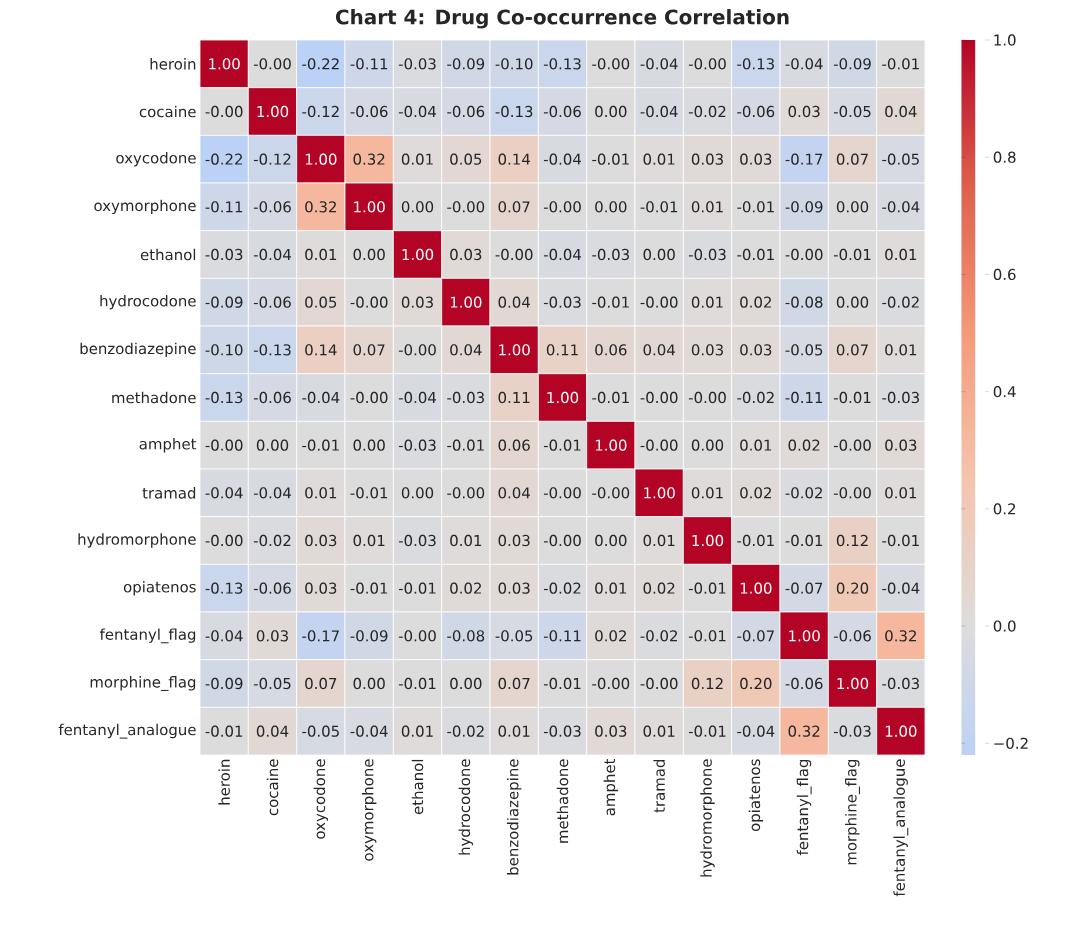 This screenshot has height=943, width=1065. What do you see at coordinates (514, 445) in the screenshot?
I see `data-label: 0.06` at bounding box center [514, 445].